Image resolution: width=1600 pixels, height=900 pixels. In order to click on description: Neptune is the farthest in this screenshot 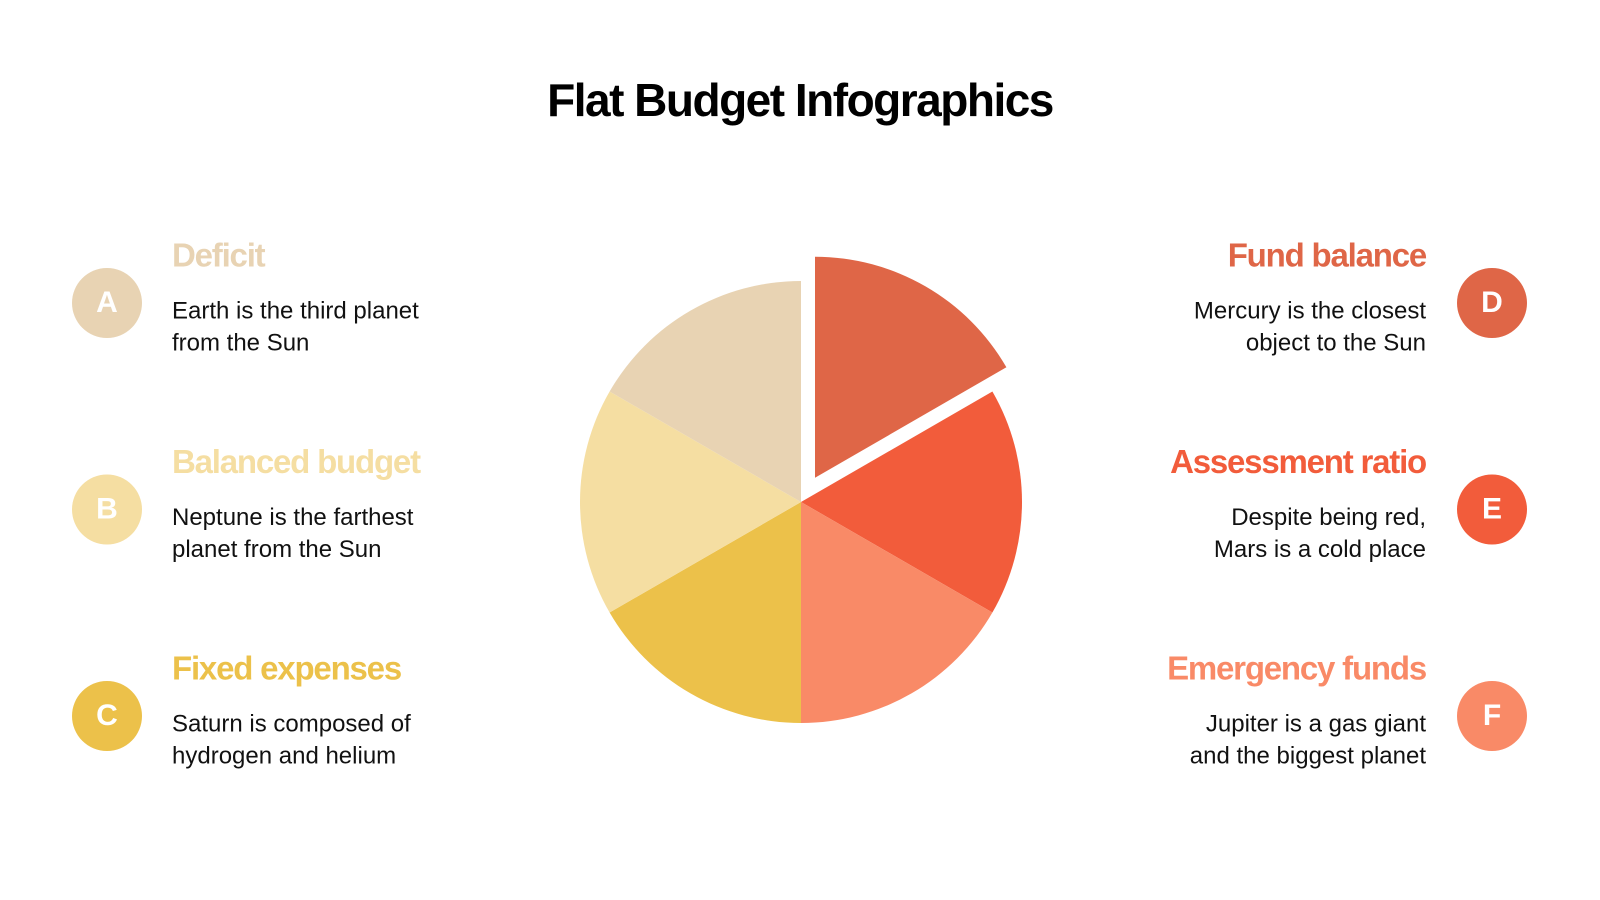, I will do `click(293, 517)`.